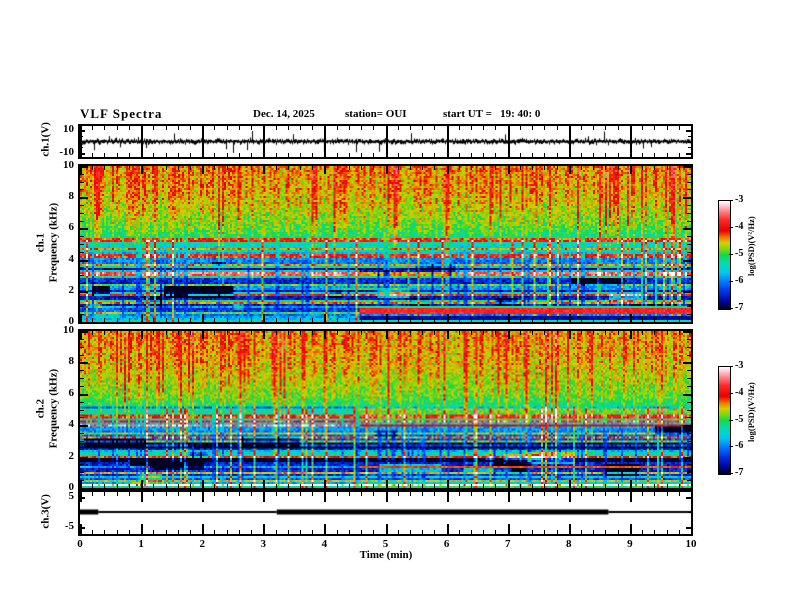 The height and width of the screenshot is (612, 792). Describe the element at coordinates (66, 152) in the screenshot. I see `y-tick-label: -10` at that location.